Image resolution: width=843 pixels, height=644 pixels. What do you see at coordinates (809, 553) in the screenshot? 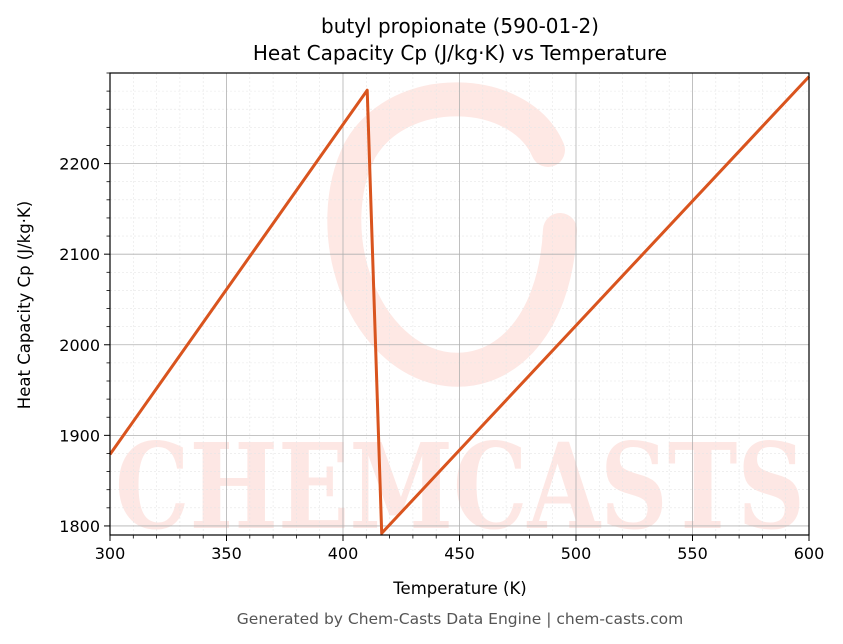
I see `x-tick-label: 600` at bounding box center [809, 553].